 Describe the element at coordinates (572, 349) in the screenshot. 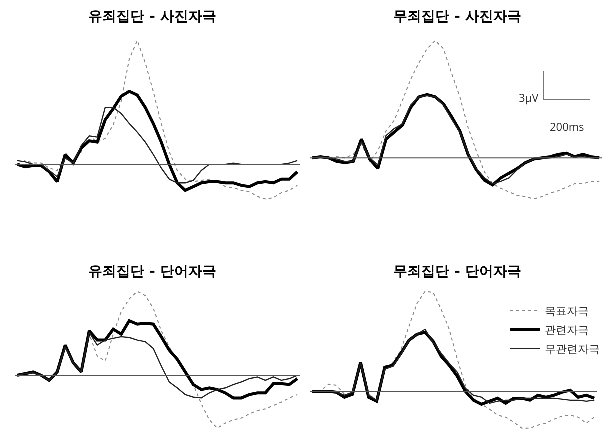

I see `legend-label: 무관련자극` at that location.